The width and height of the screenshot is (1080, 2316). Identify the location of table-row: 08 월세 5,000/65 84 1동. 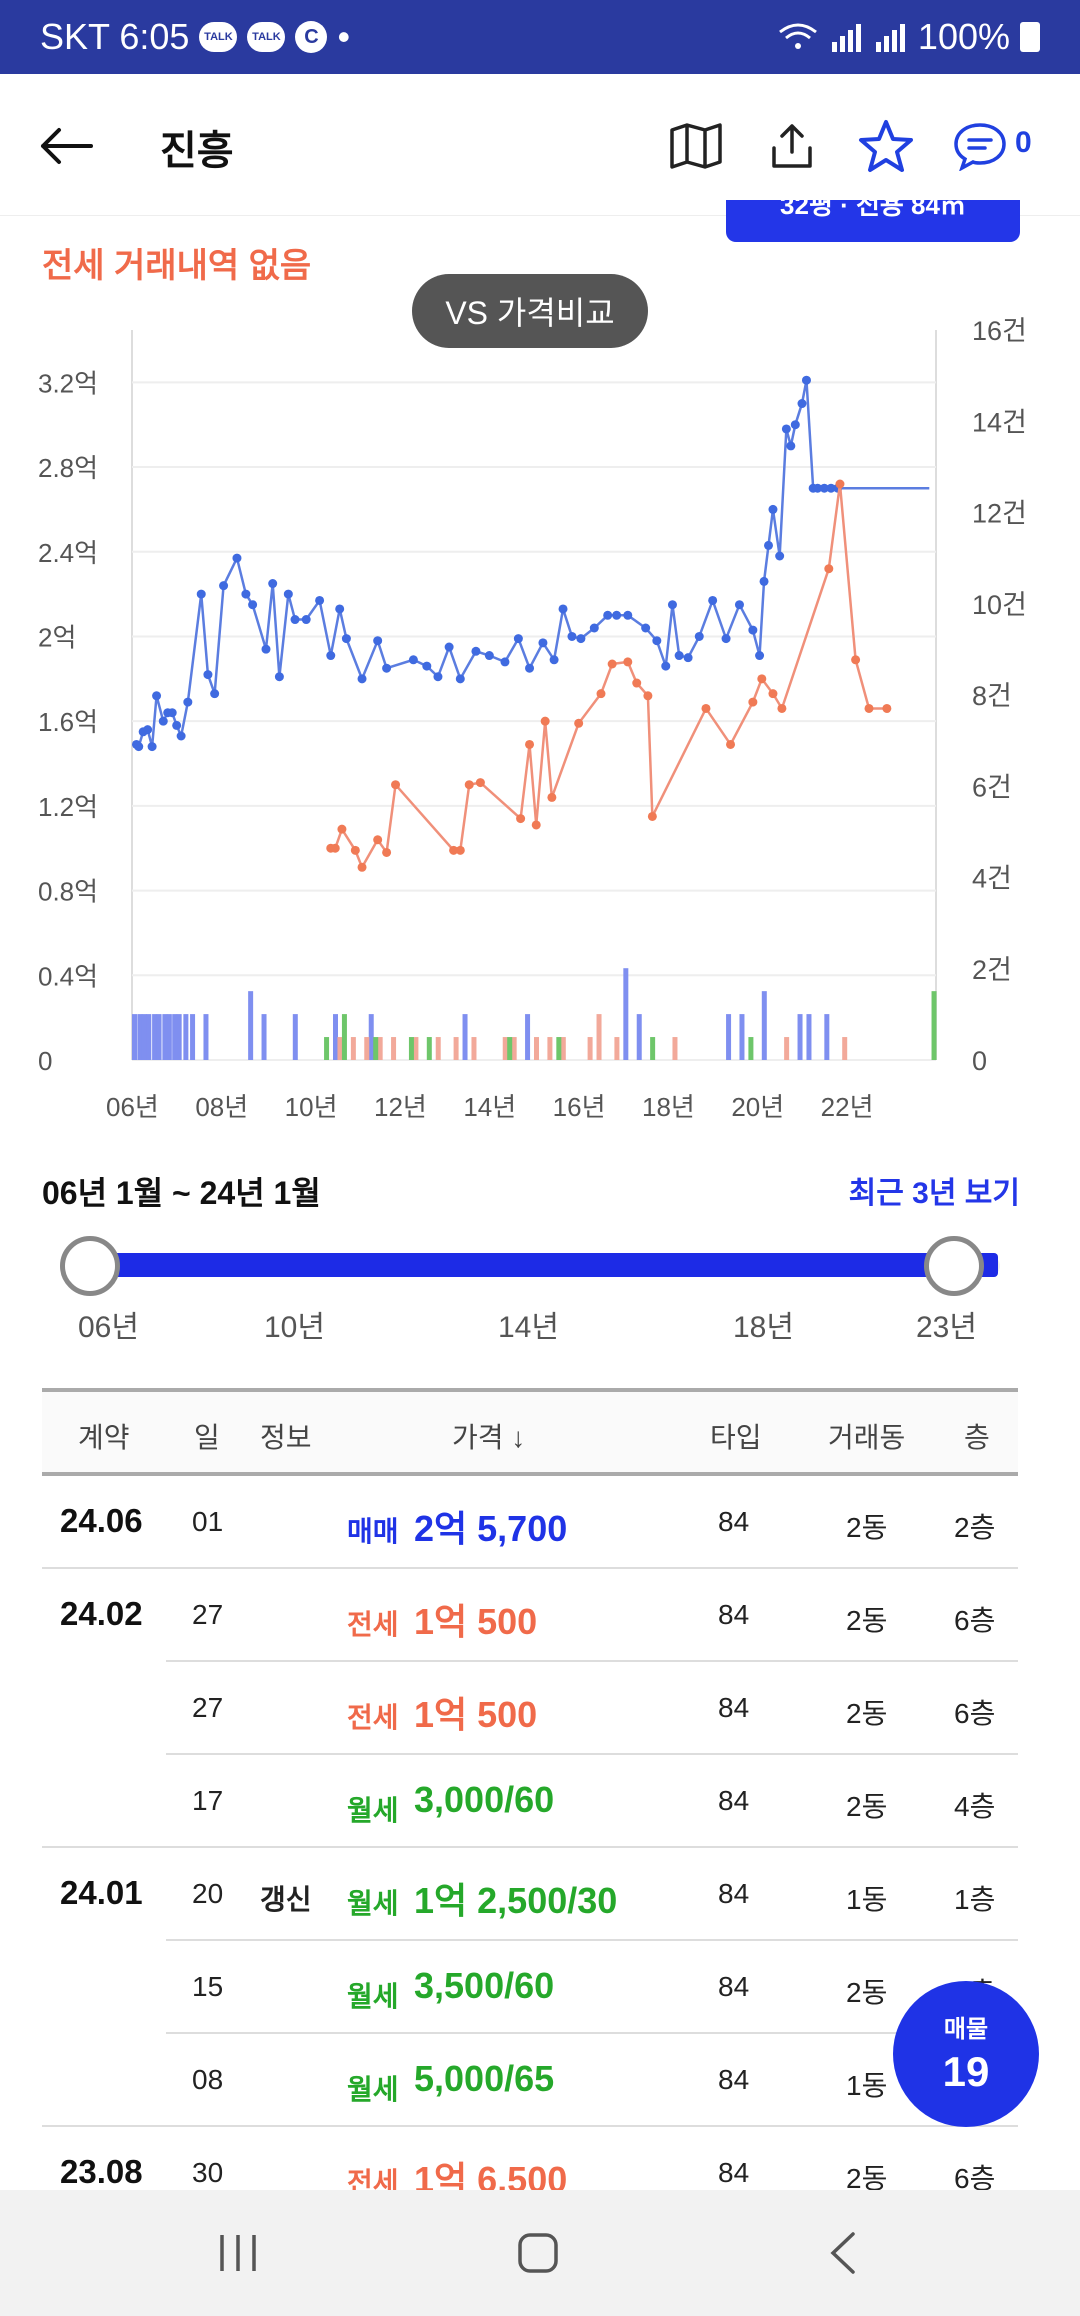
(530, 2080).